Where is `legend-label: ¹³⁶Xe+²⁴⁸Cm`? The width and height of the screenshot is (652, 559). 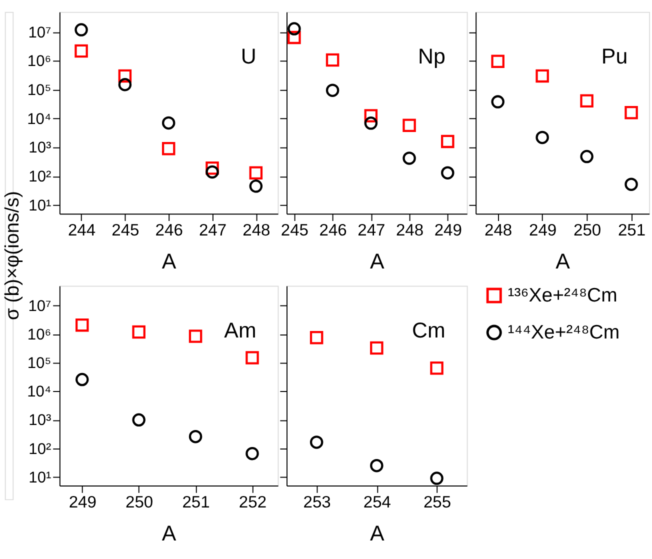 legend-label: ¹³⁶Xe+²⁴⁸Cm is located at coordinates (563, 295).